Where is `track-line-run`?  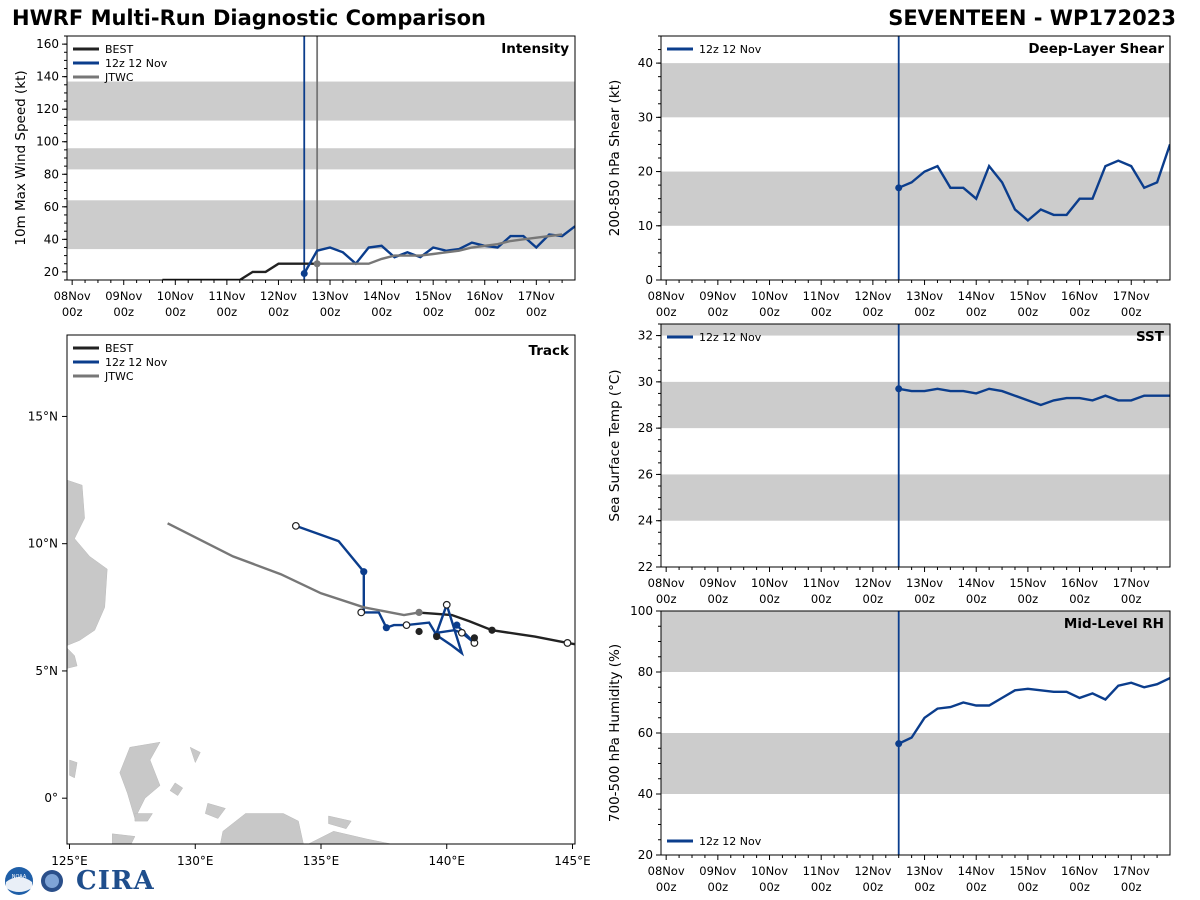
track-line-run is located at coordinates (385, 590).